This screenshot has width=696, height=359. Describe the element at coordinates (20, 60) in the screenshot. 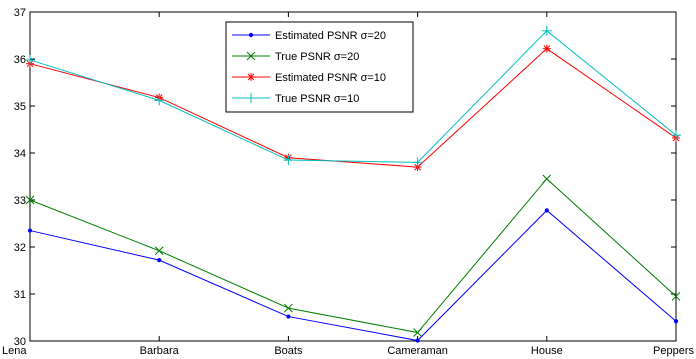

I see `y-tick-label: 36` at that location.